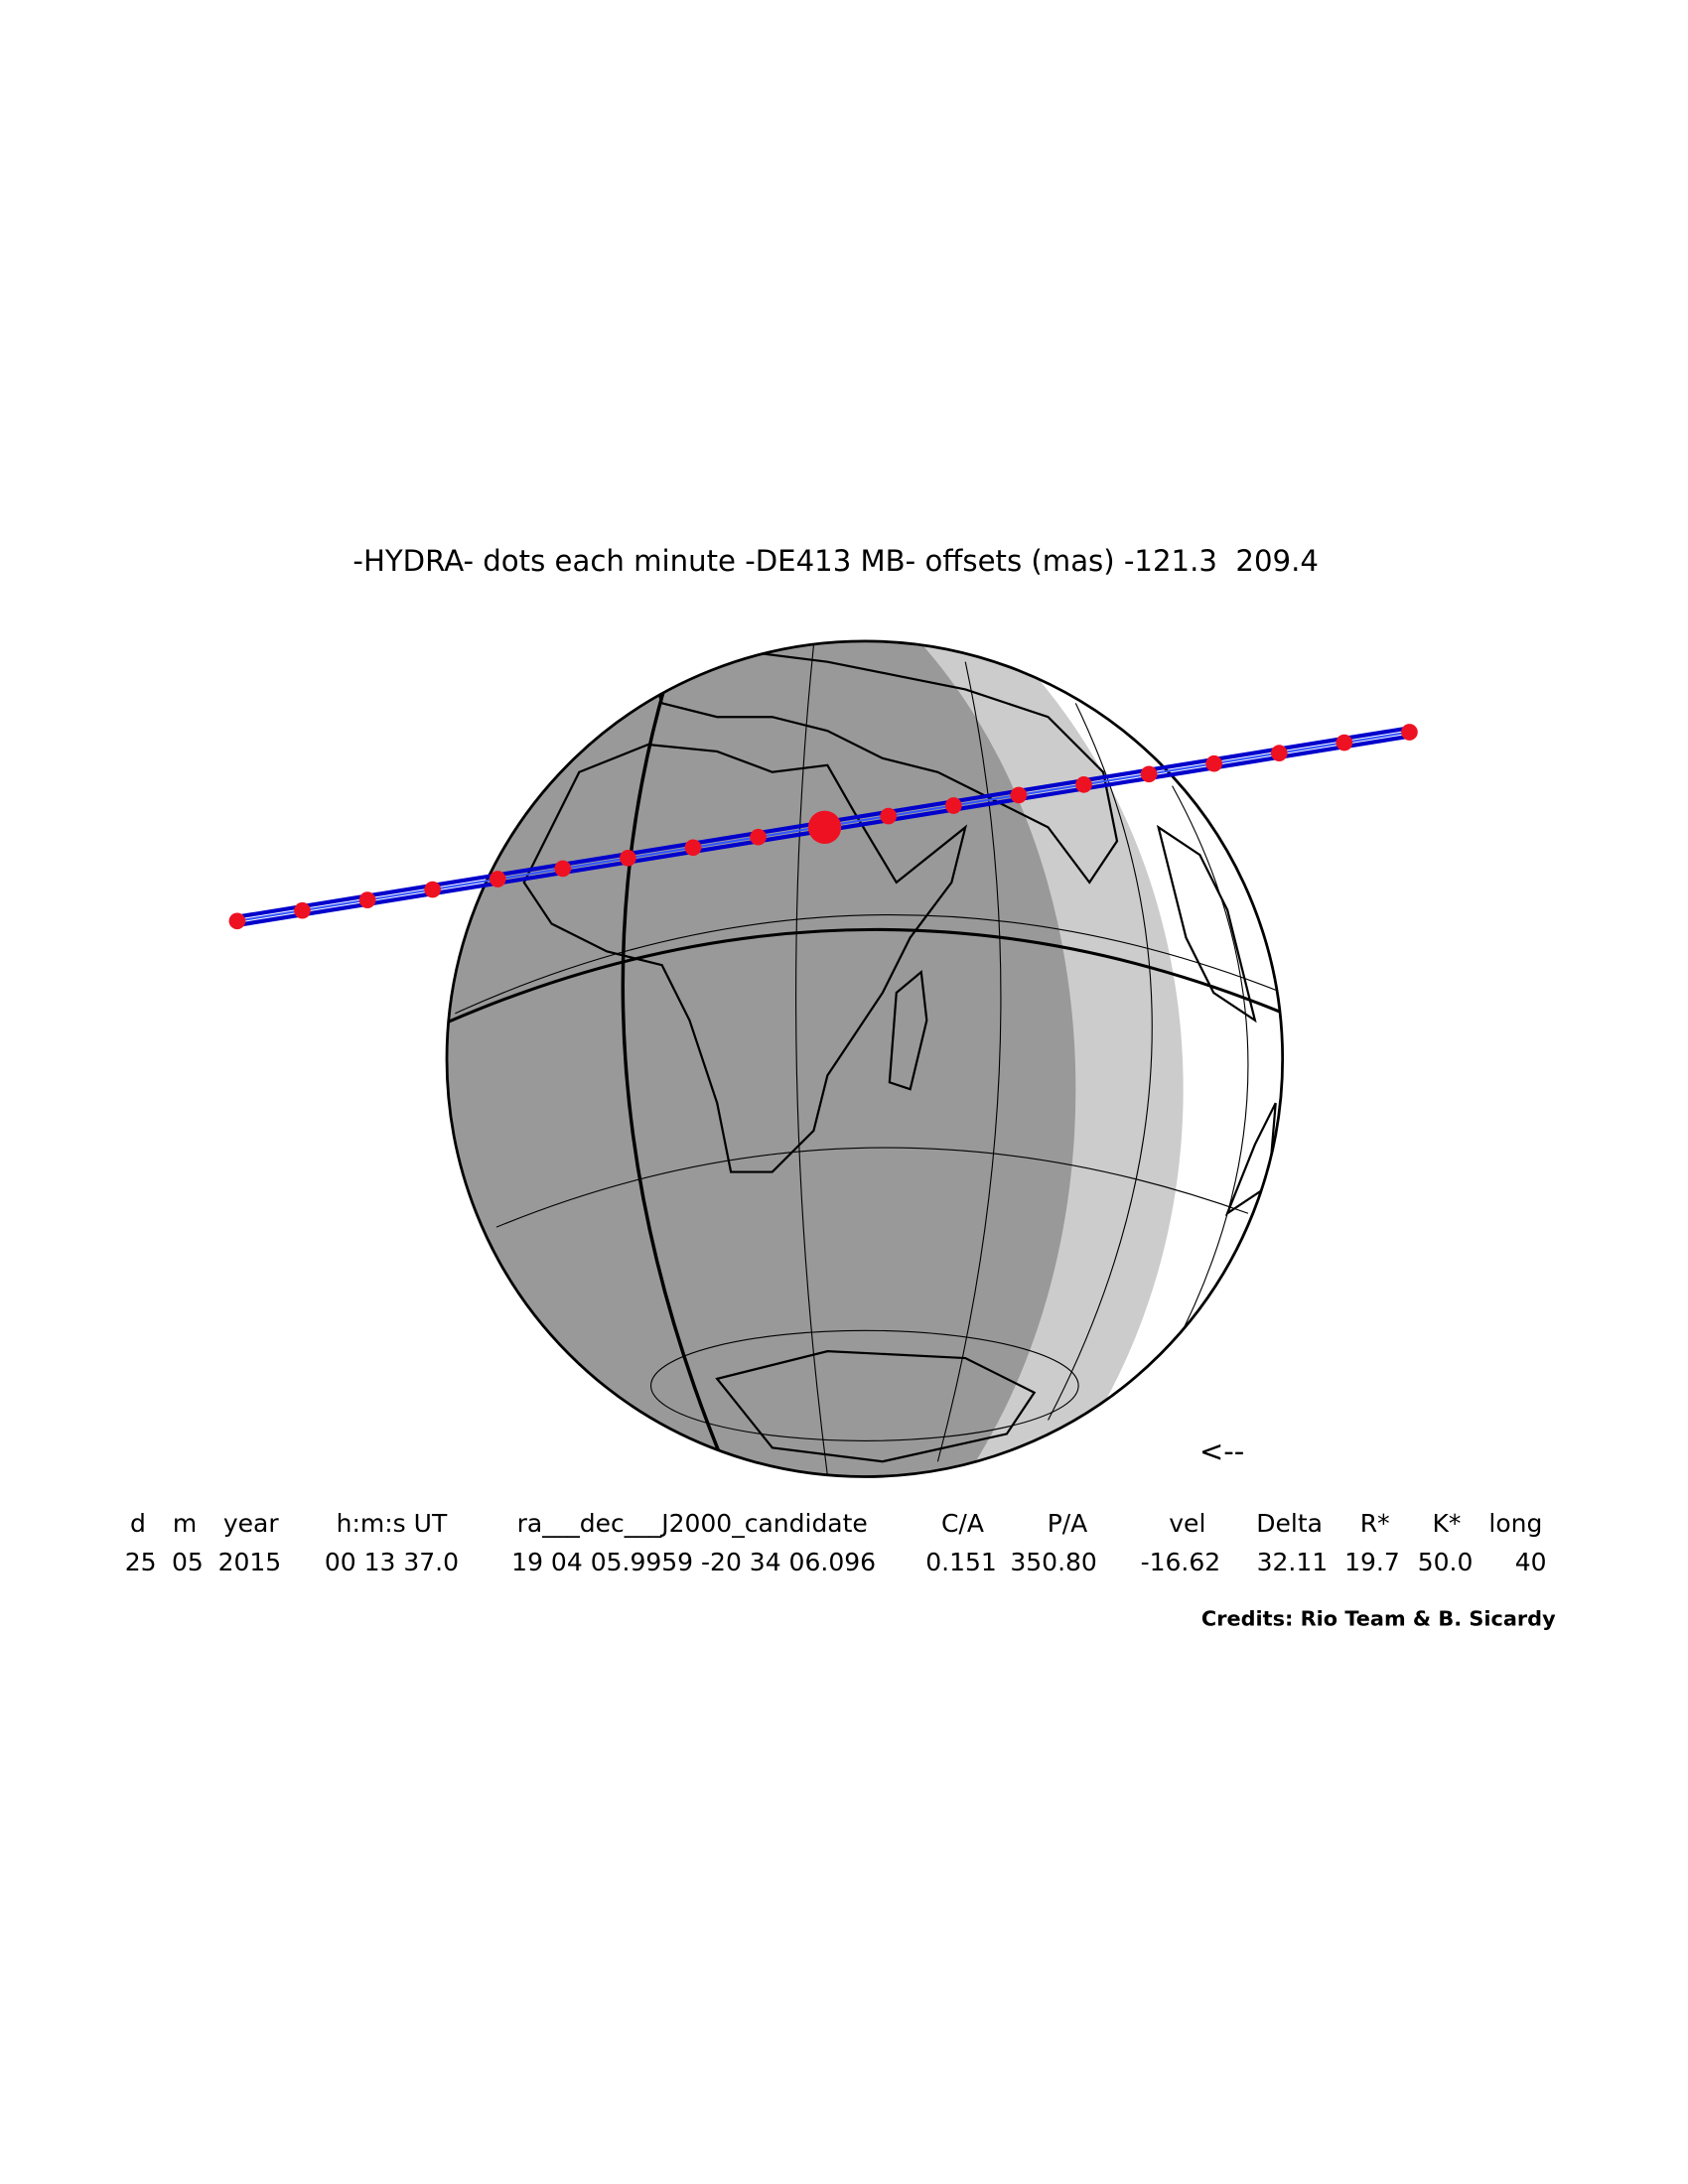  I want to click on credits: Credits: Rio Team & B. Sicardy, so click(1378, 1618).